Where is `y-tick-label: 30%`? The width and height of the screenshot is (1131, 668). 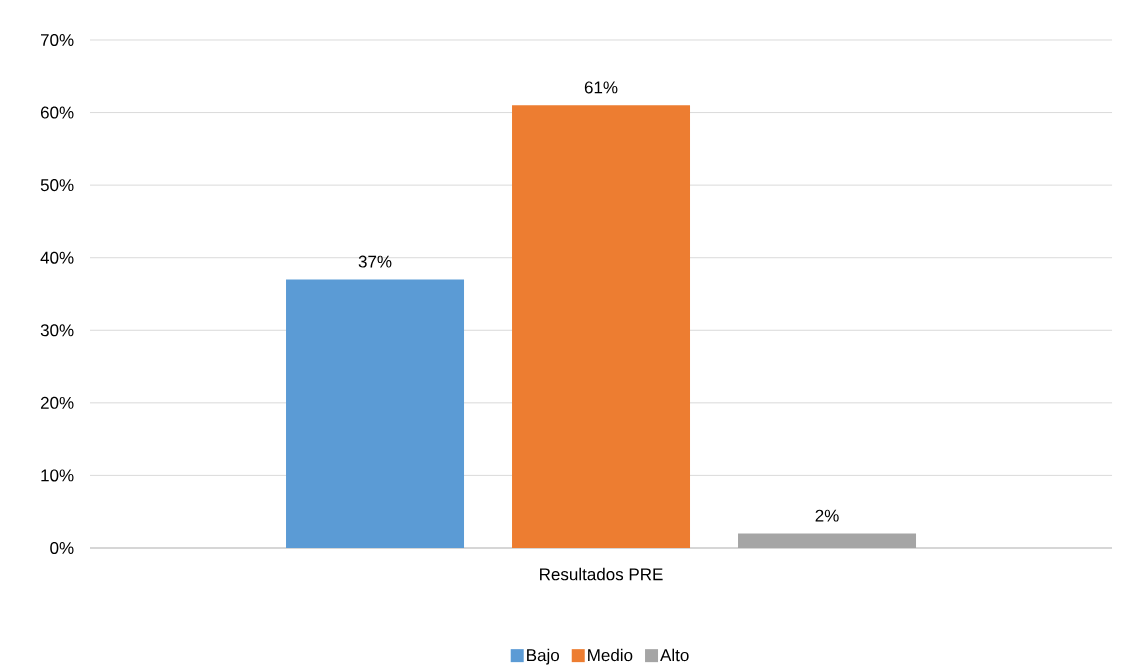
y-tick-label: 30% is located at coordinates (57, 330).